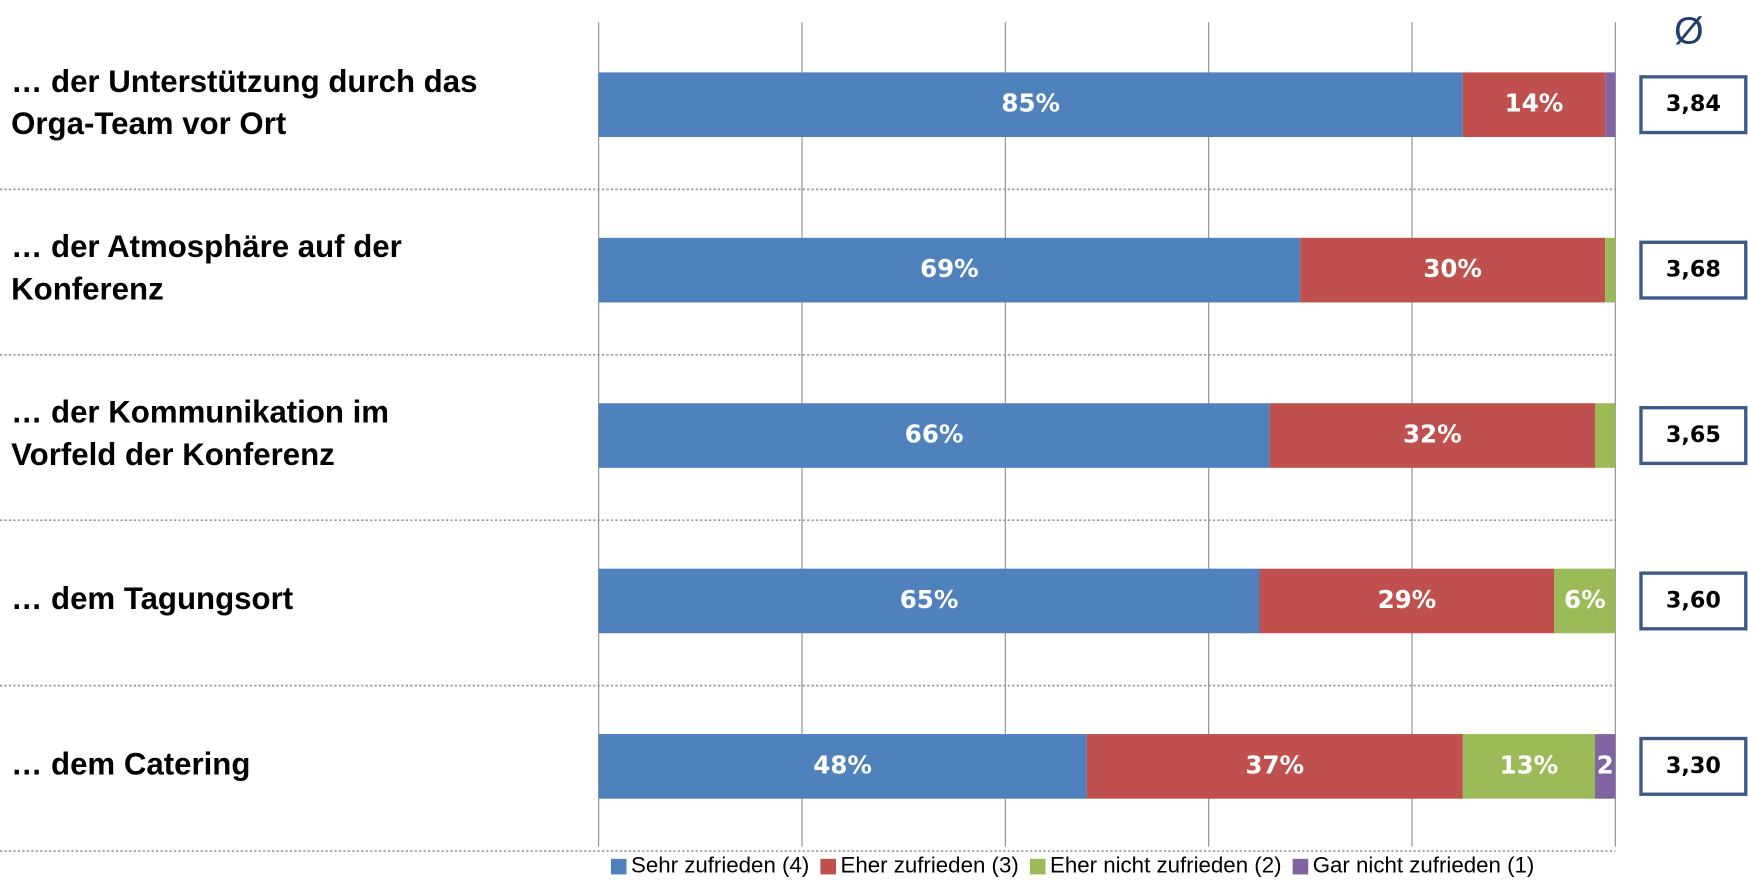 Image resolution: width=1748 pixels, height=880 pixels. I want to click on value-label: 65%, so click(929, 599).